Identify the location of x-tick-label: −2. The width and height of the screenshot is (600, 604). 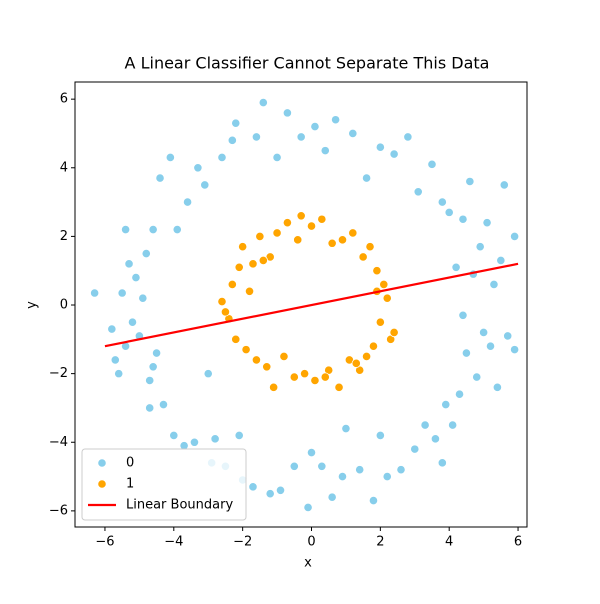
(242, 542).